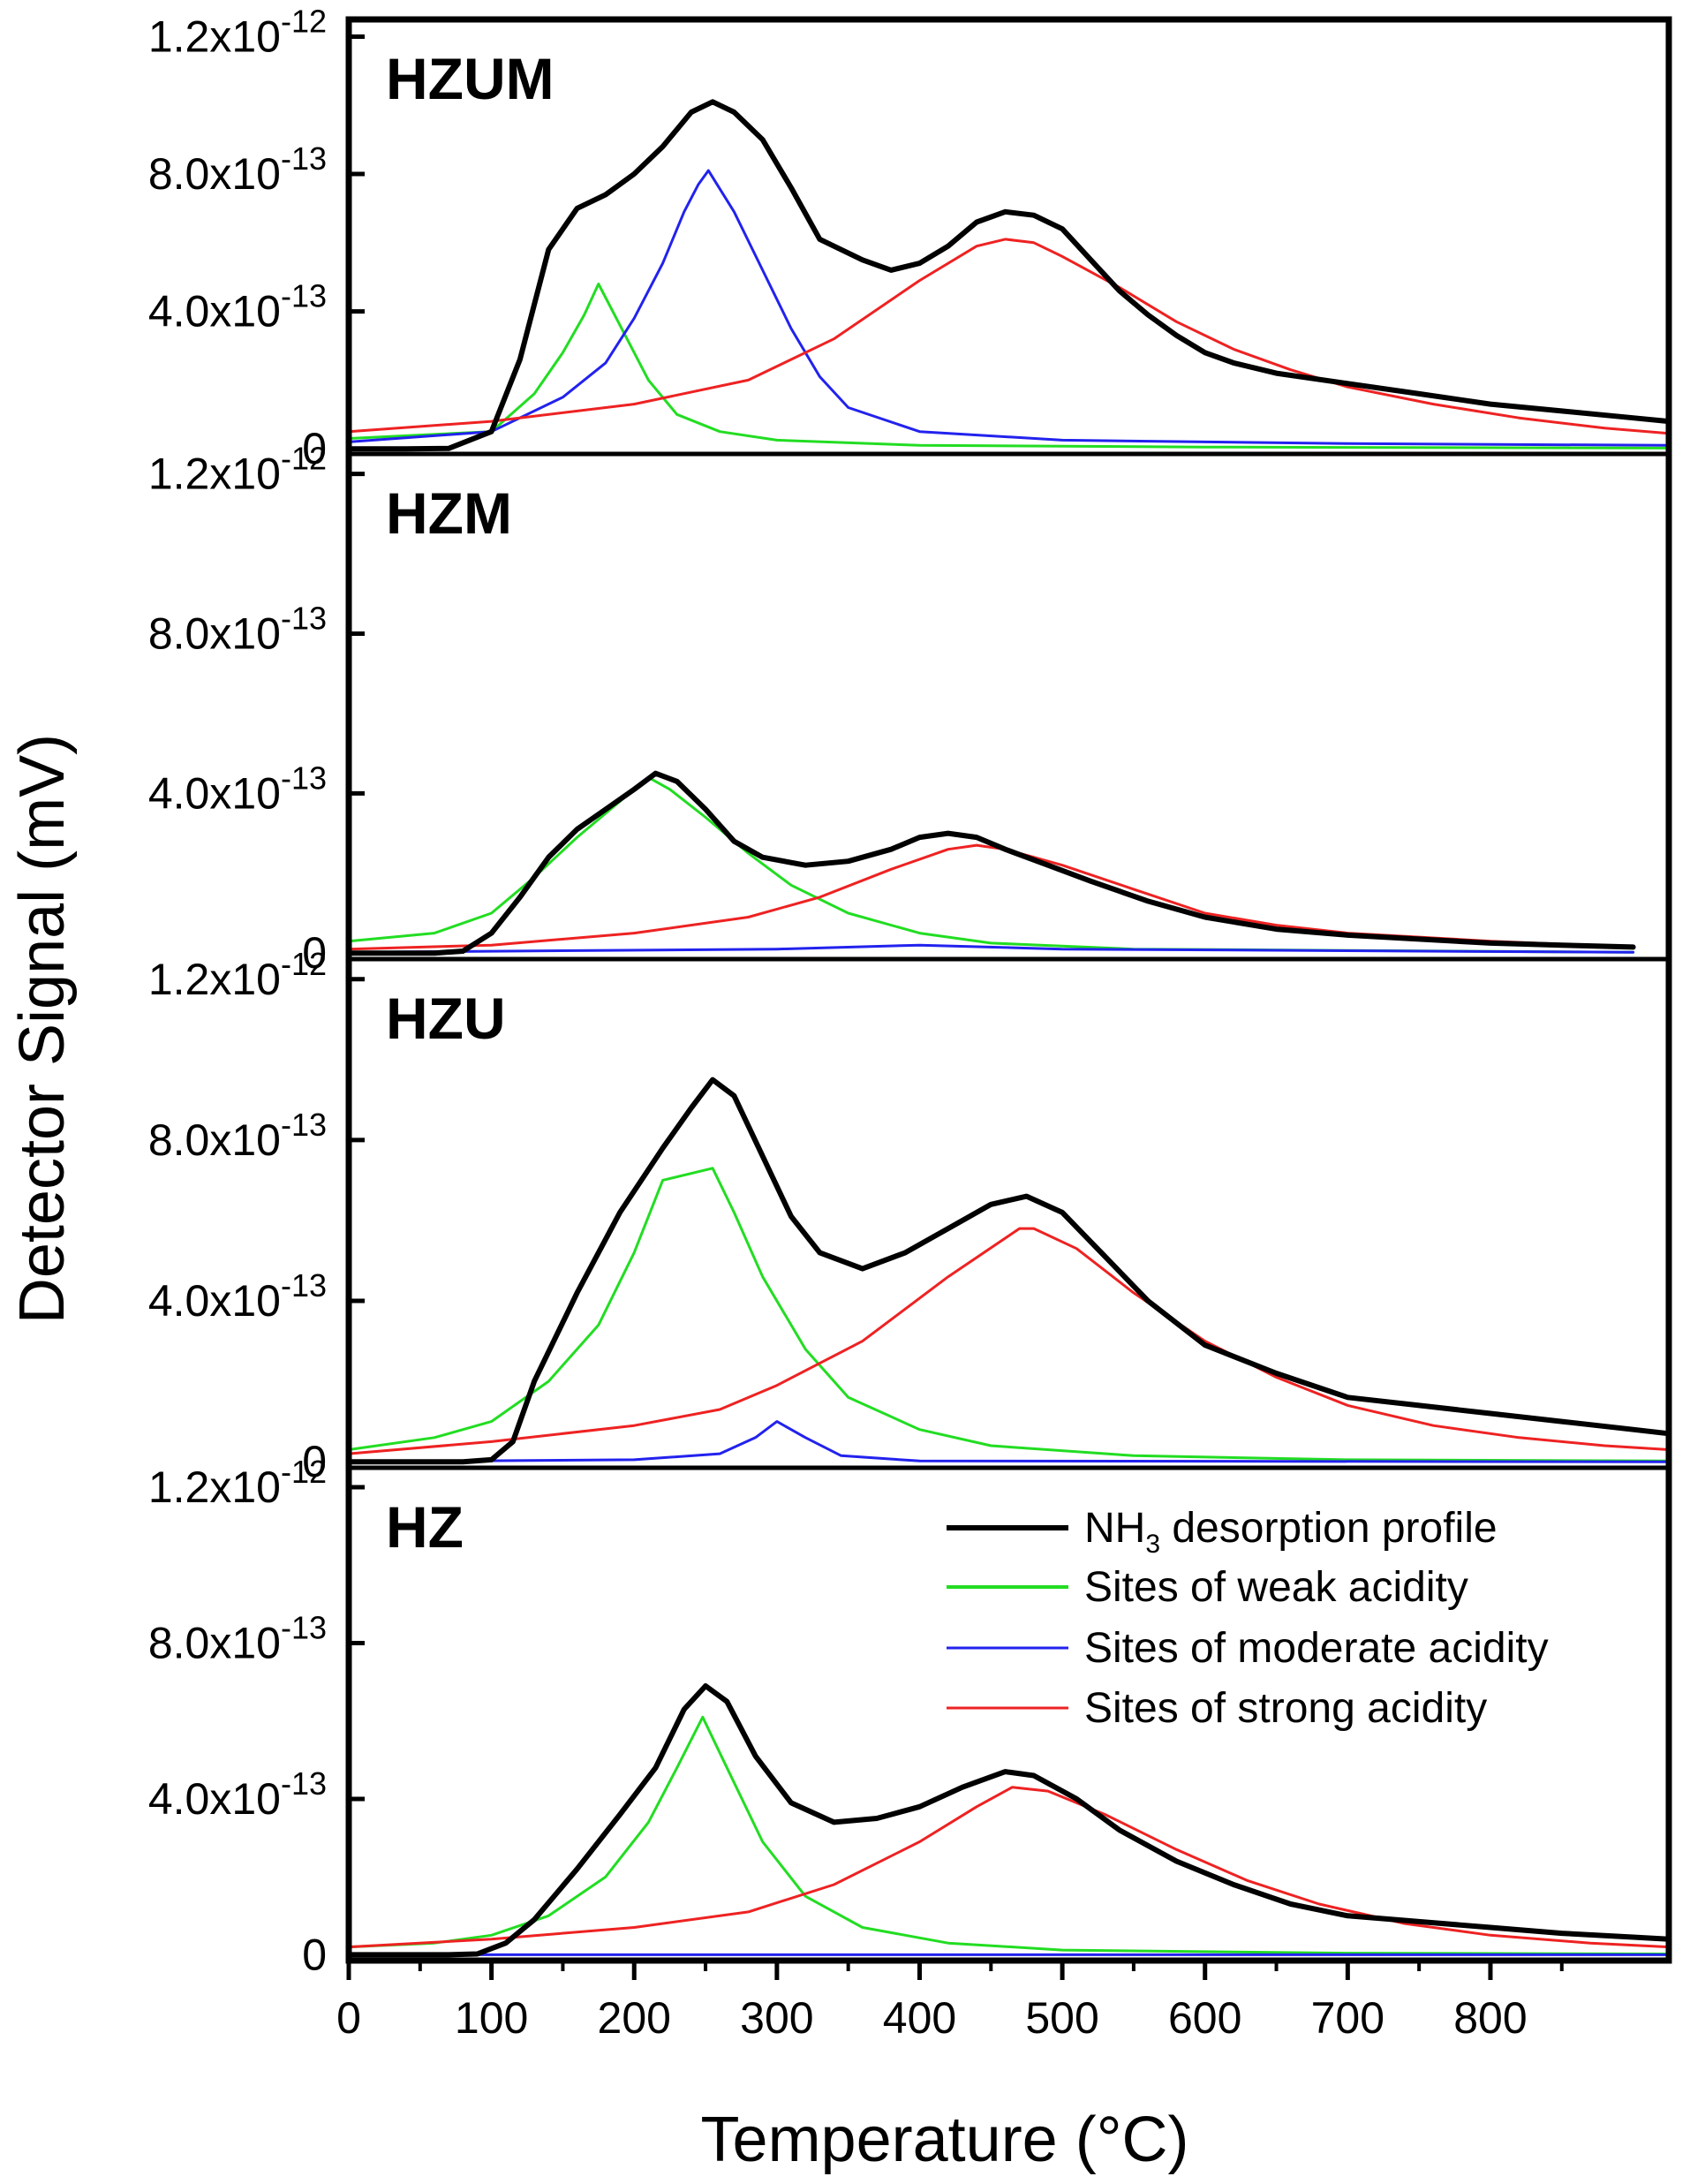  I want to click on panel-label: HZU, so click(446, 1018).